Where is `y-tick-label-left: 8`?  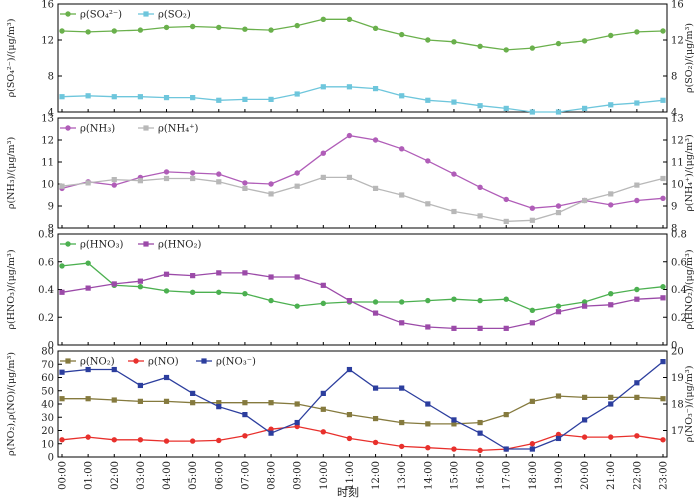
y-tick-label-left: 8 is located at coordinates (51, 77).